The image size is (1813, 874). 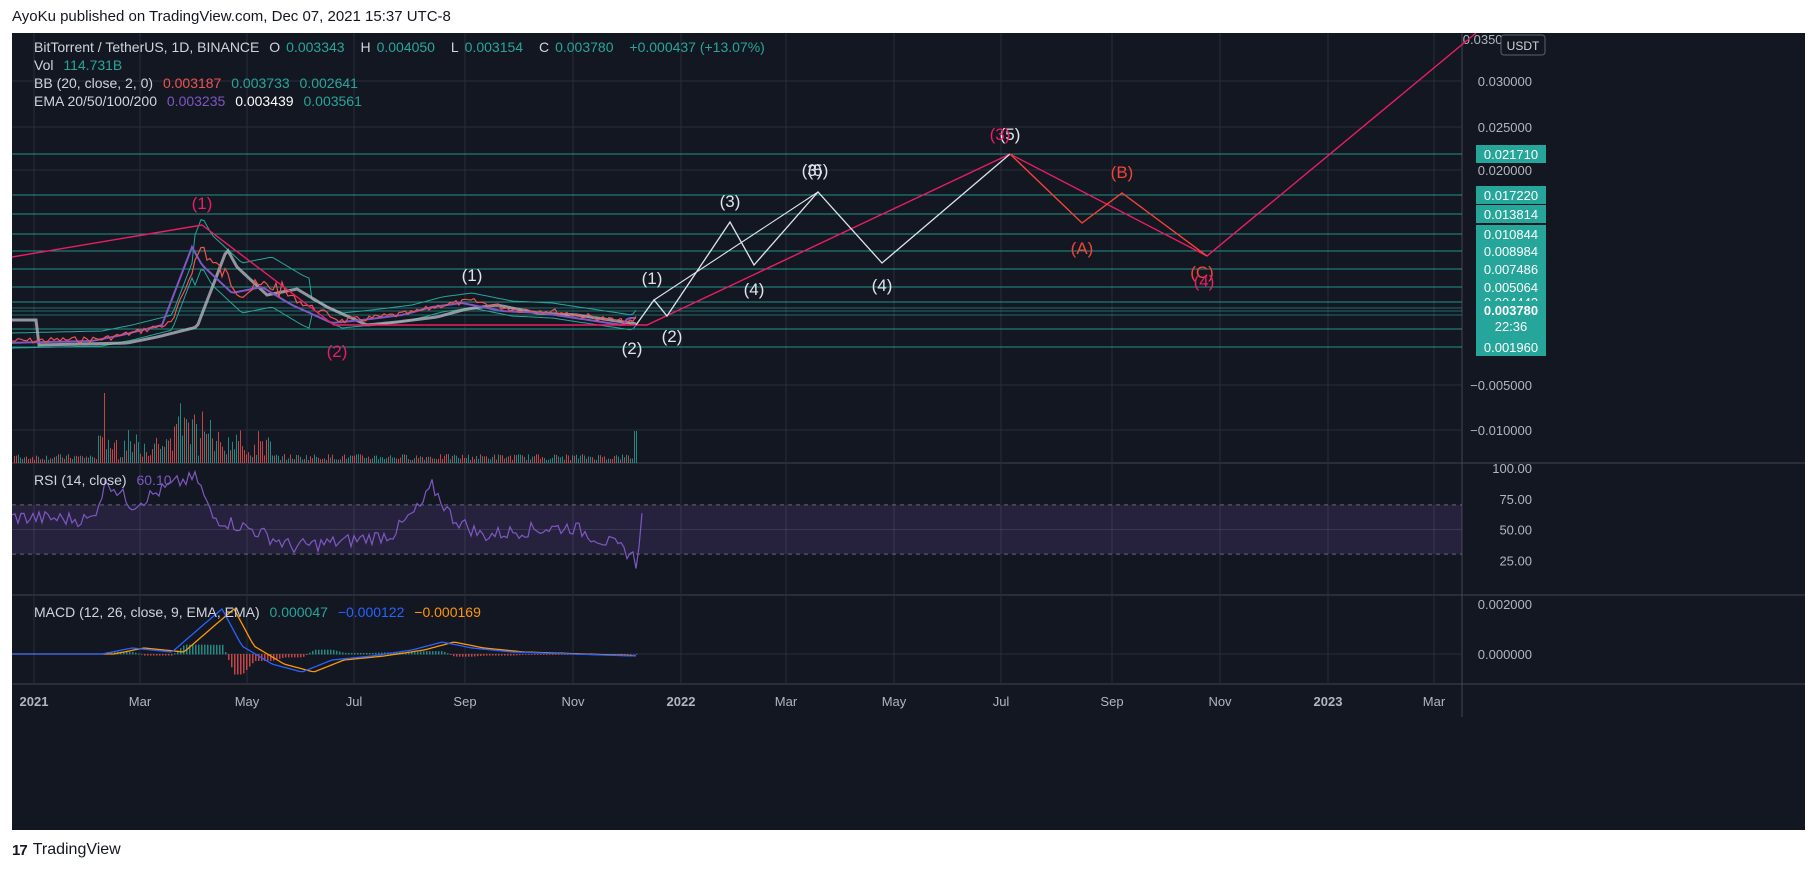 I want to click on rsi-tick-label: 25.00, so click(x=1515, y=560).